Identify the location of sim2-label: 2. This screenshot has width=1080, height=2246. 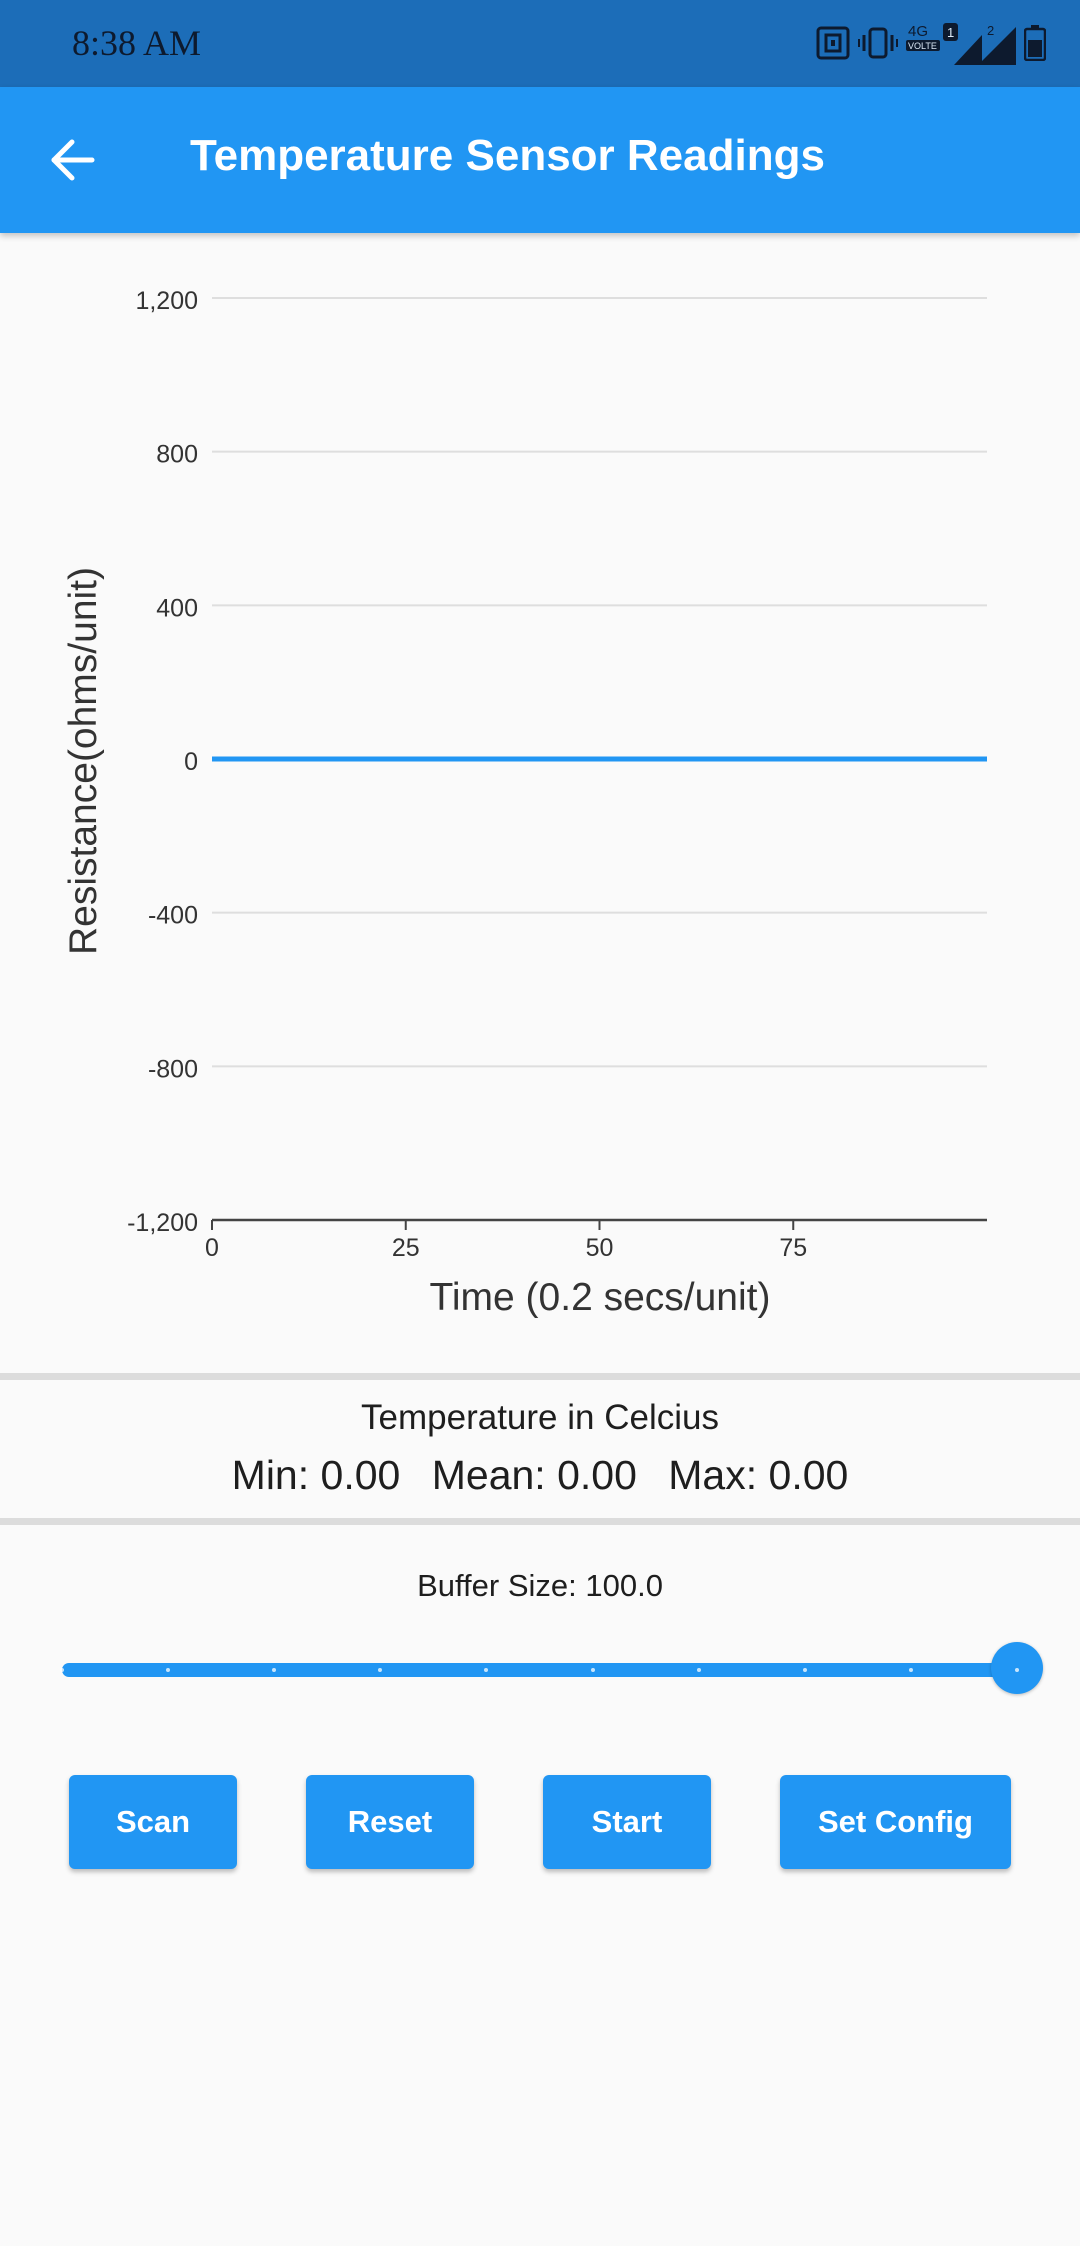
(990, 30).